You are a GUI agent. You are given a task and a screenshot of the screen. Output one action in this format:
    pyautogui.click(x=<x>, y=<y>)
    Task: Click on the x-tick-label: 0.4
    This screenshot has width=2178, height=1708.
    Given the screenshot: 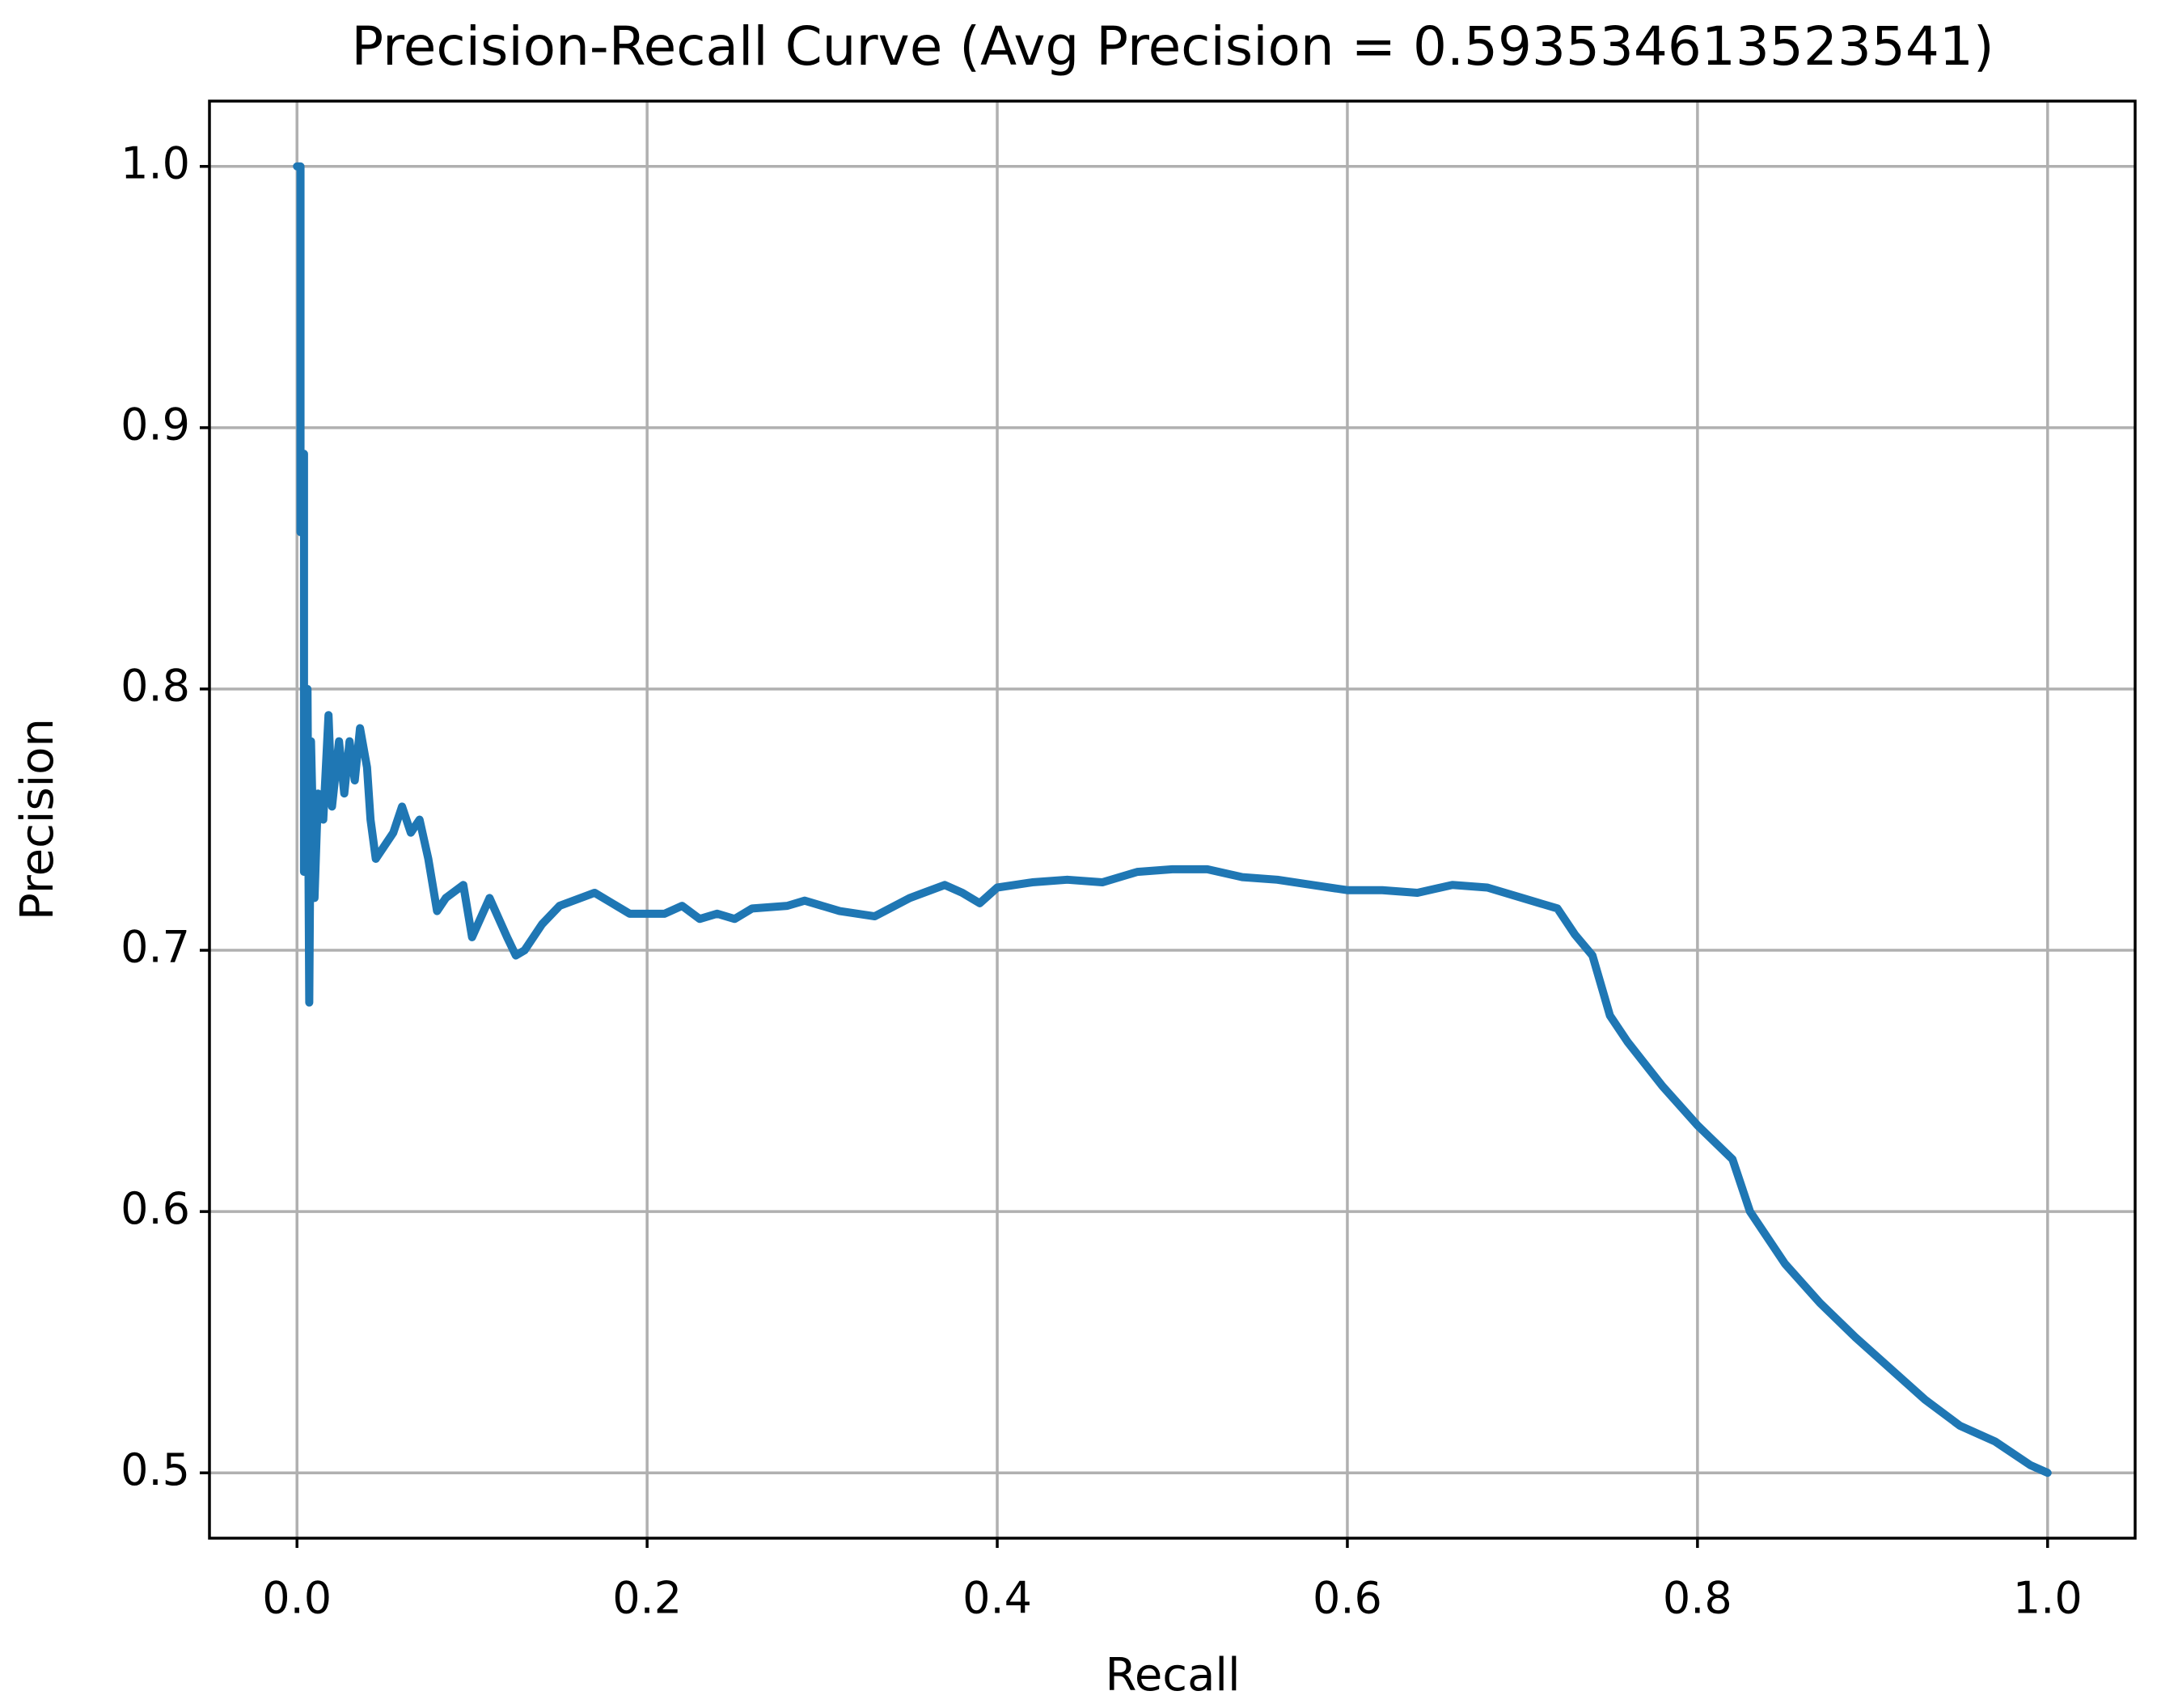 What is the action you would take?
    pyautogui.click(x=997, y=1598)
    